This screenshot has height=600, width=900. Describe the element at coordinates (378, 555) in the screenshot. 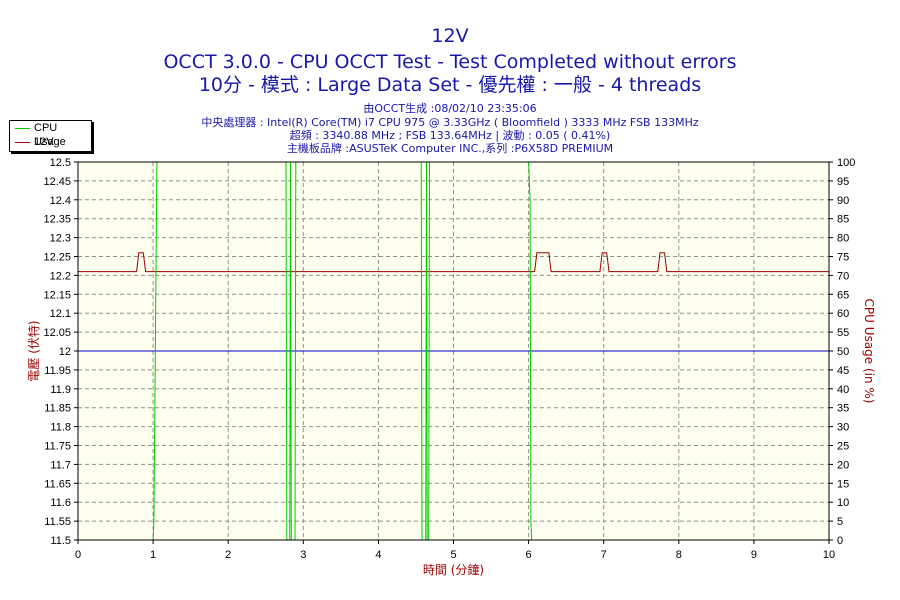

I see `x-tick-label: 4` at that location.